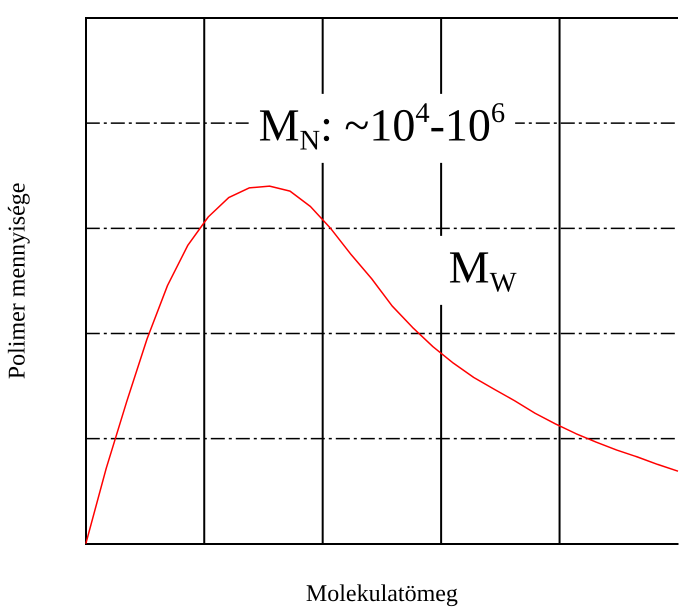 This screenshot has height=613, width=681. What do you see at coordinates (382, 593) in the screenshot?
I see `x-axis-title: Molekulatömeg` at bounding box center [382, 593].